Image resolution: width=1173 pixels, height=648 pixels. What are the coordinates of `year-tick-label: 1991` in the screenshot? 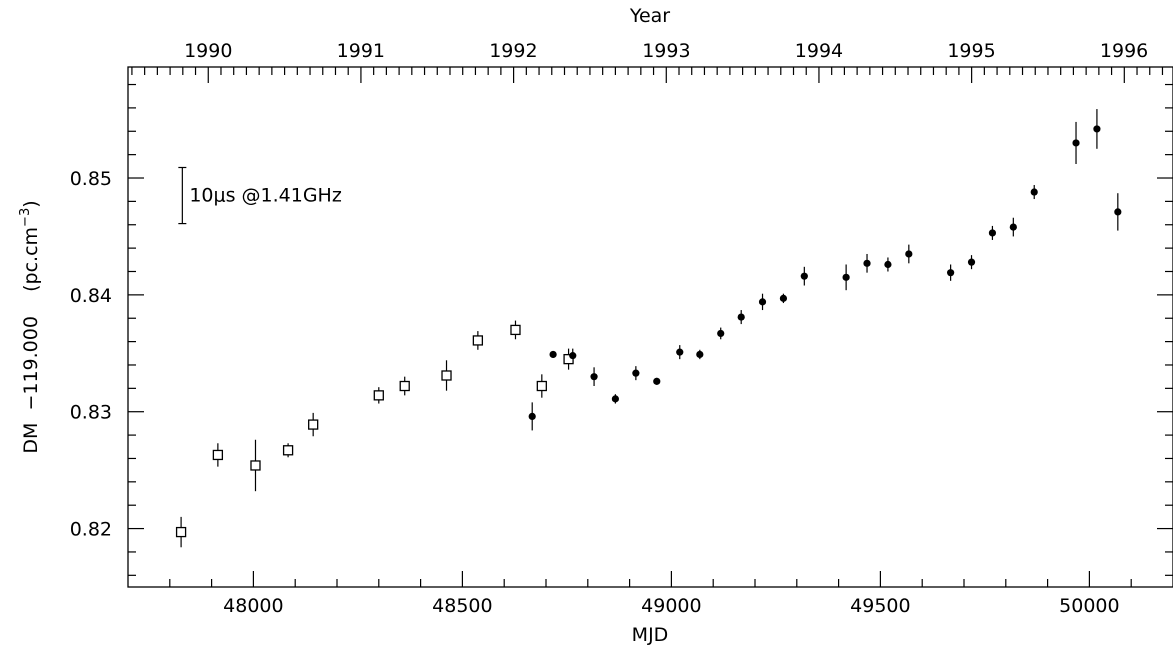 It's located at (361, 51).